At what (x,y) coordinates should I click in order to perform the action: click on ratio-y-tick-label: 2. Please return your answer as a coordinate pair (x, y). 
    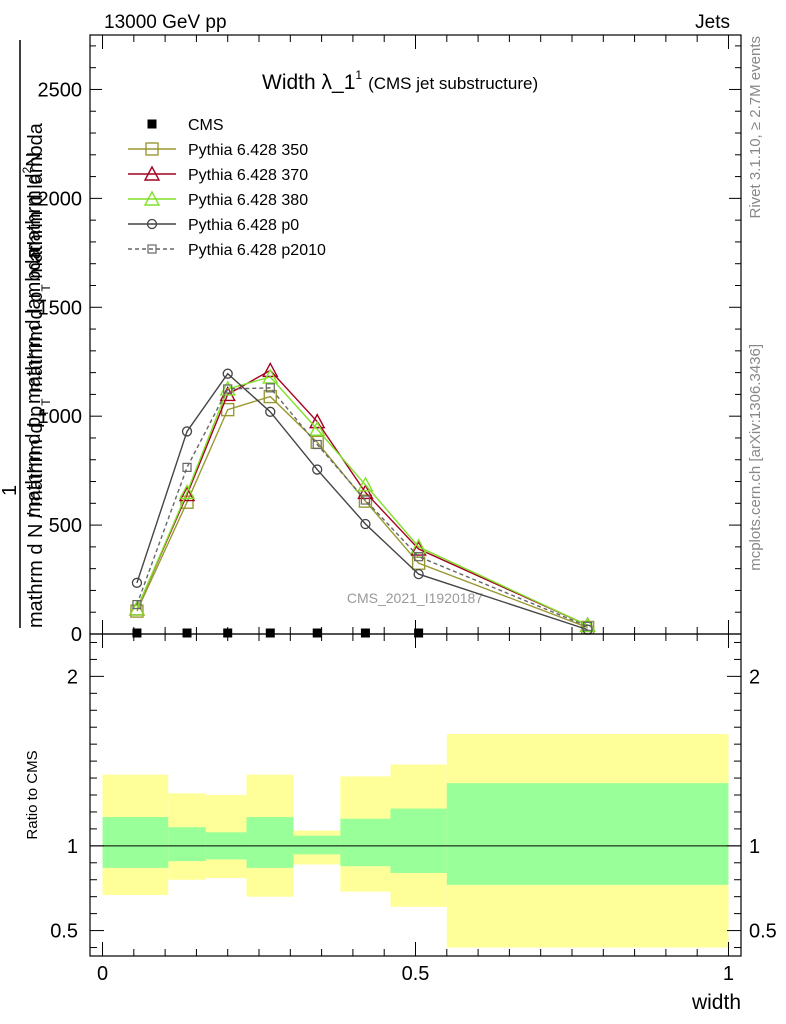
    Looking at the image, I should click on (72, 677).